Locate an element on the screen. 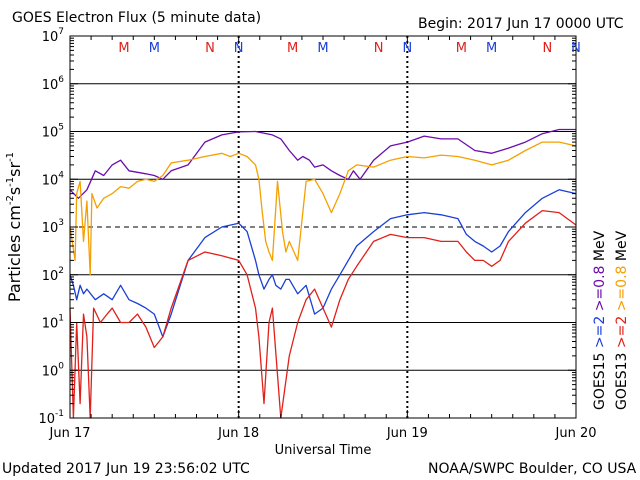 The image size is (640, 480). y-tick-label: 10² is located at coordinates (53, 275).